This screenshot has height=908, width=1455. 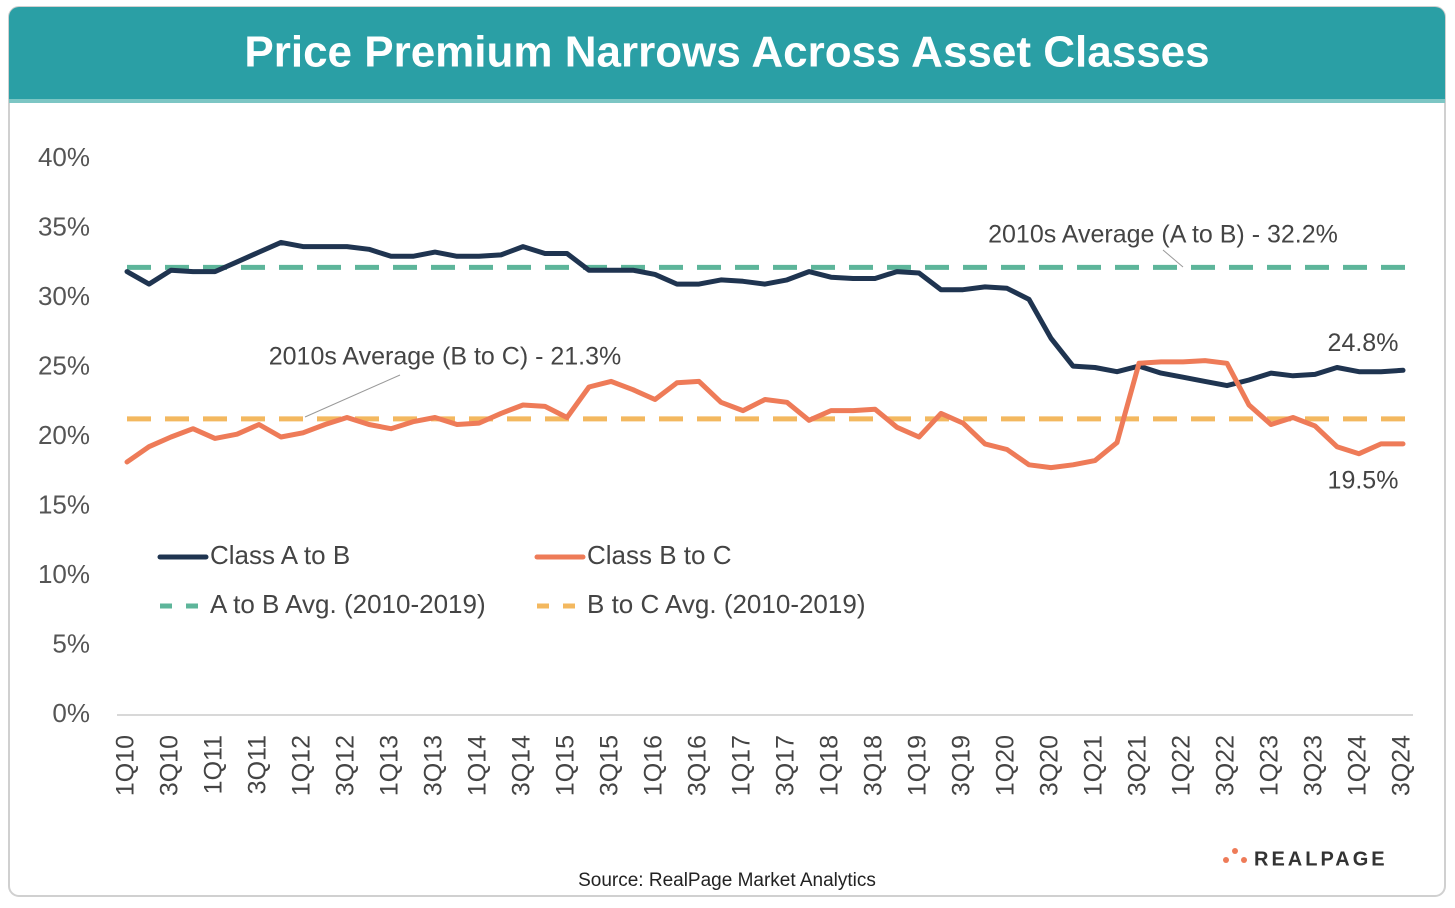 I want to click on x-tick-label: 3Q14, so click(x=522, y=765).